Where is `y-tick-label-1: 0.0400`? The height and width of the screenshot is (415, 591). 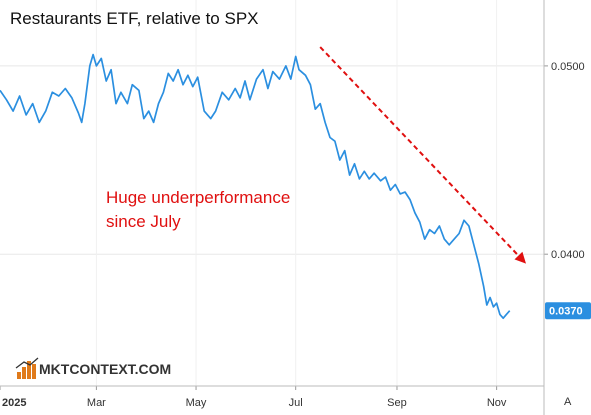
y-tick-label-1: 0.0400 is located at coordinates (568, 255).